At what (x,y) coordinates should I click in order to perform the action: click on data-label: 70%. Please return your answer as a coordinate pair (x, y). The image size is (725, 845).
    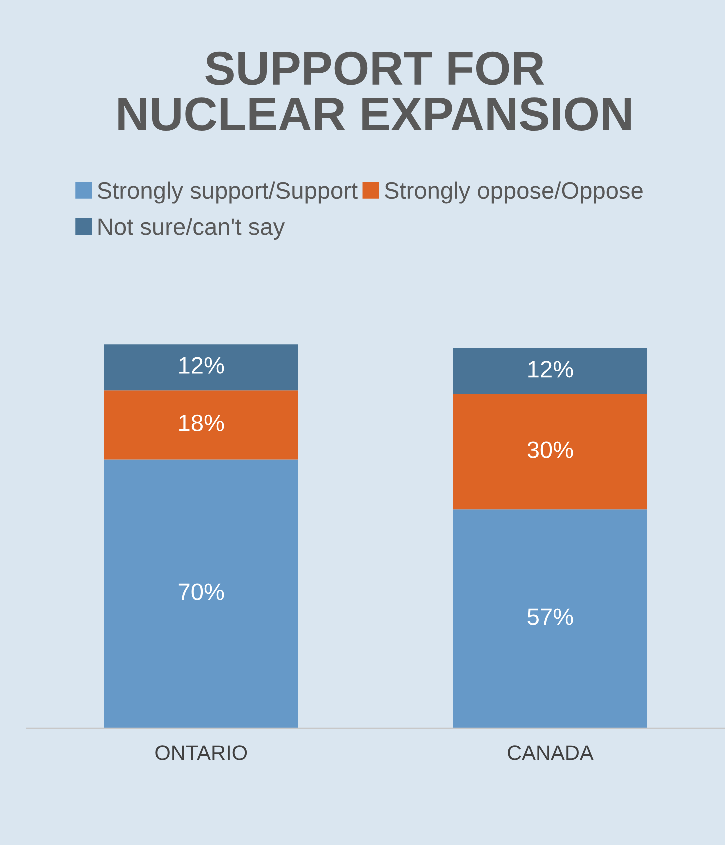
    Looking at the image, I should click on (201, 592).